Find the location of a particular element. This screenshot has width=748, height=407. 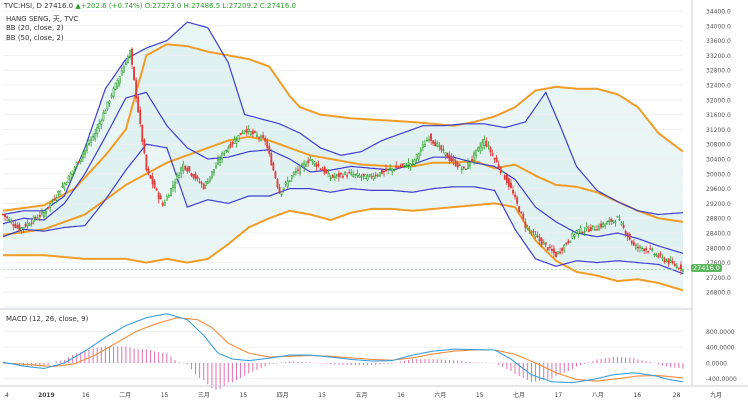

legend-bb20: BB (20, close, 2) is located at coordinates (35, 28).